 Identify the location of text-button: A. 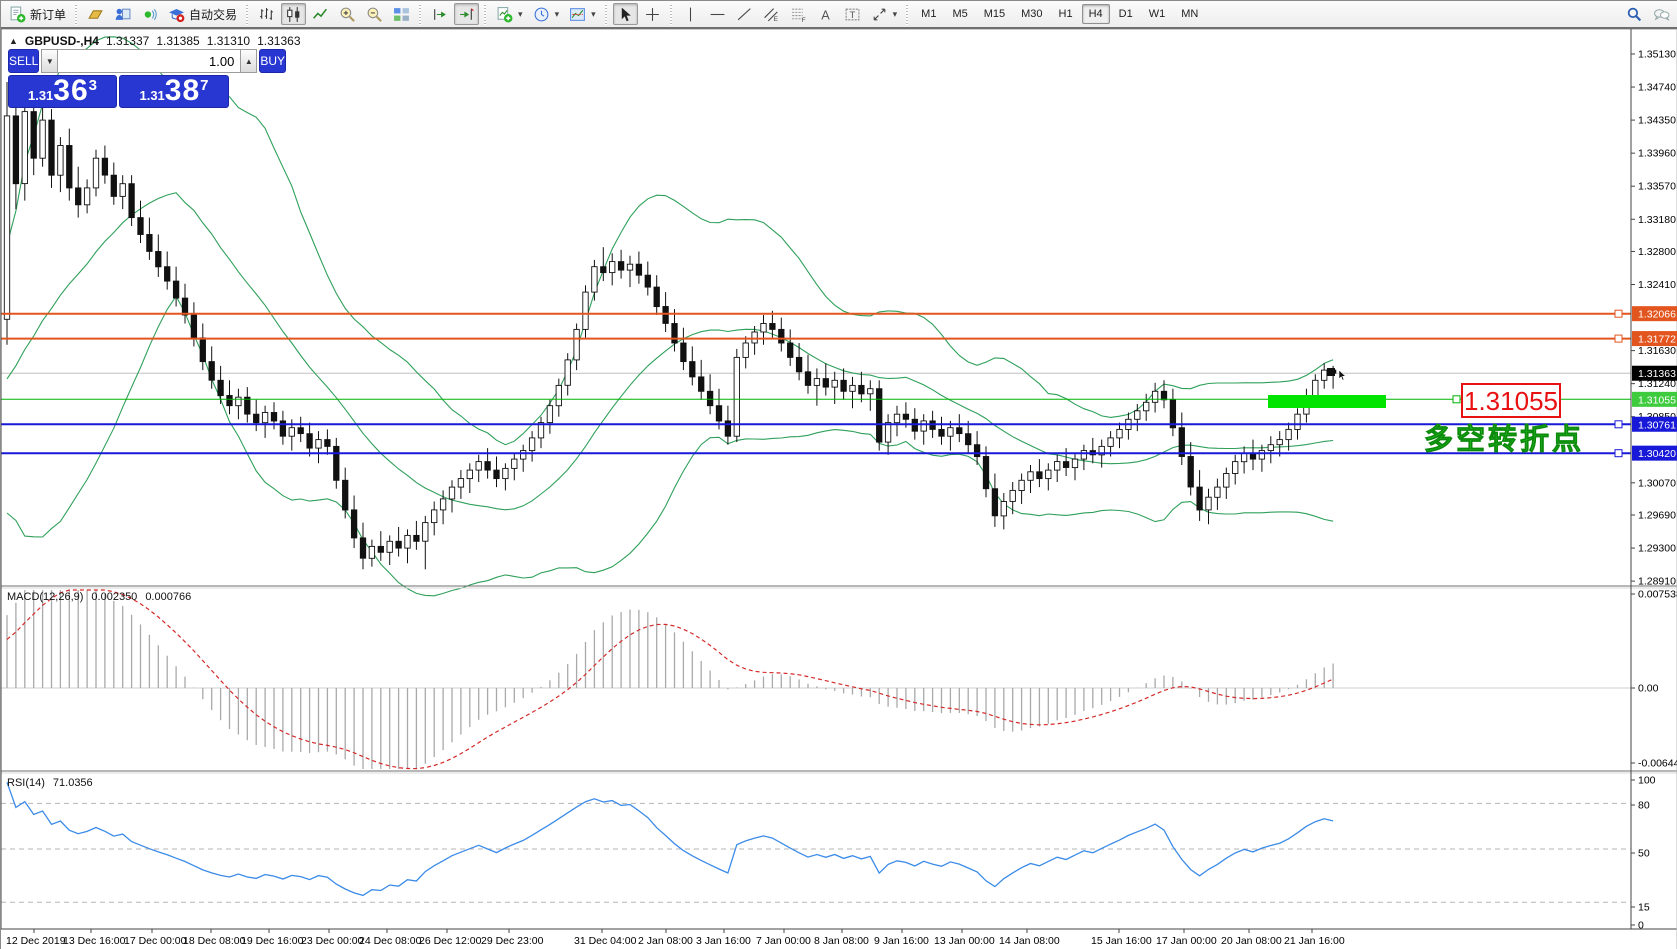
(825, 14).